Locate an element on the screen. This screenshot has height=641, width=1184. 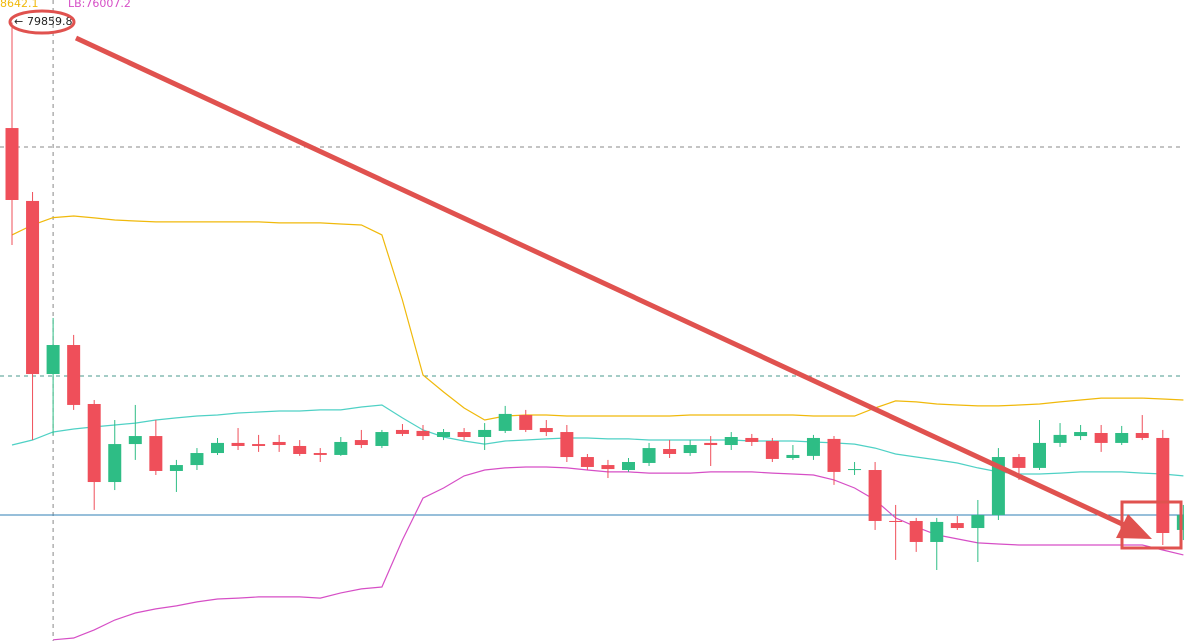
high-label: 79859.8 is located at coordinates (50, 21).